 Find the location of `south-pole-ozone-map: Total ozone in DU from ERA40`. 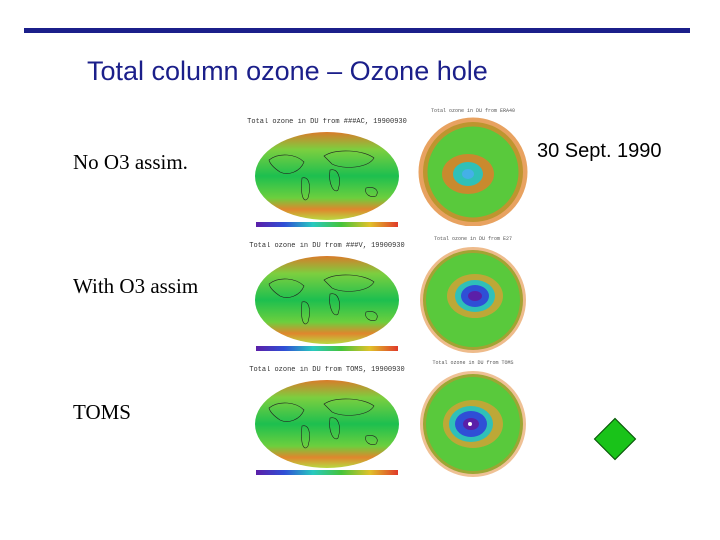

south-pole-ozone-map: Total ozone in DU from ERA40 is located at coordinates (473, 167).